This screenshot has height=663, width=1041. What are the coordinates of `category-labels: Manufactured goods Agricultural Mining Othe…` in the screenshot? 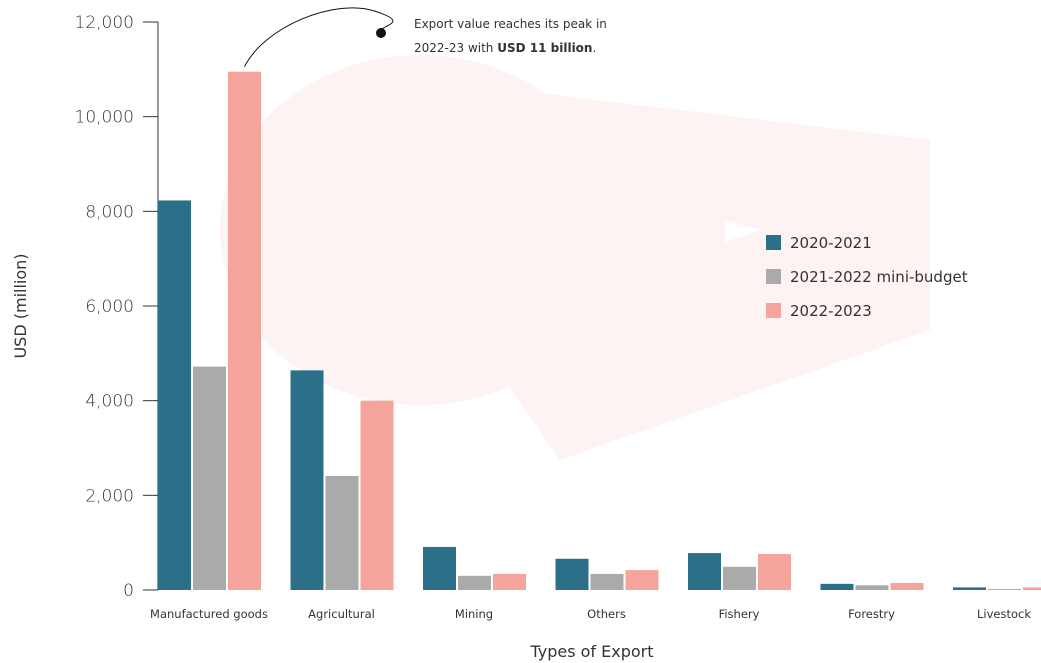 It's located at (590, 614).